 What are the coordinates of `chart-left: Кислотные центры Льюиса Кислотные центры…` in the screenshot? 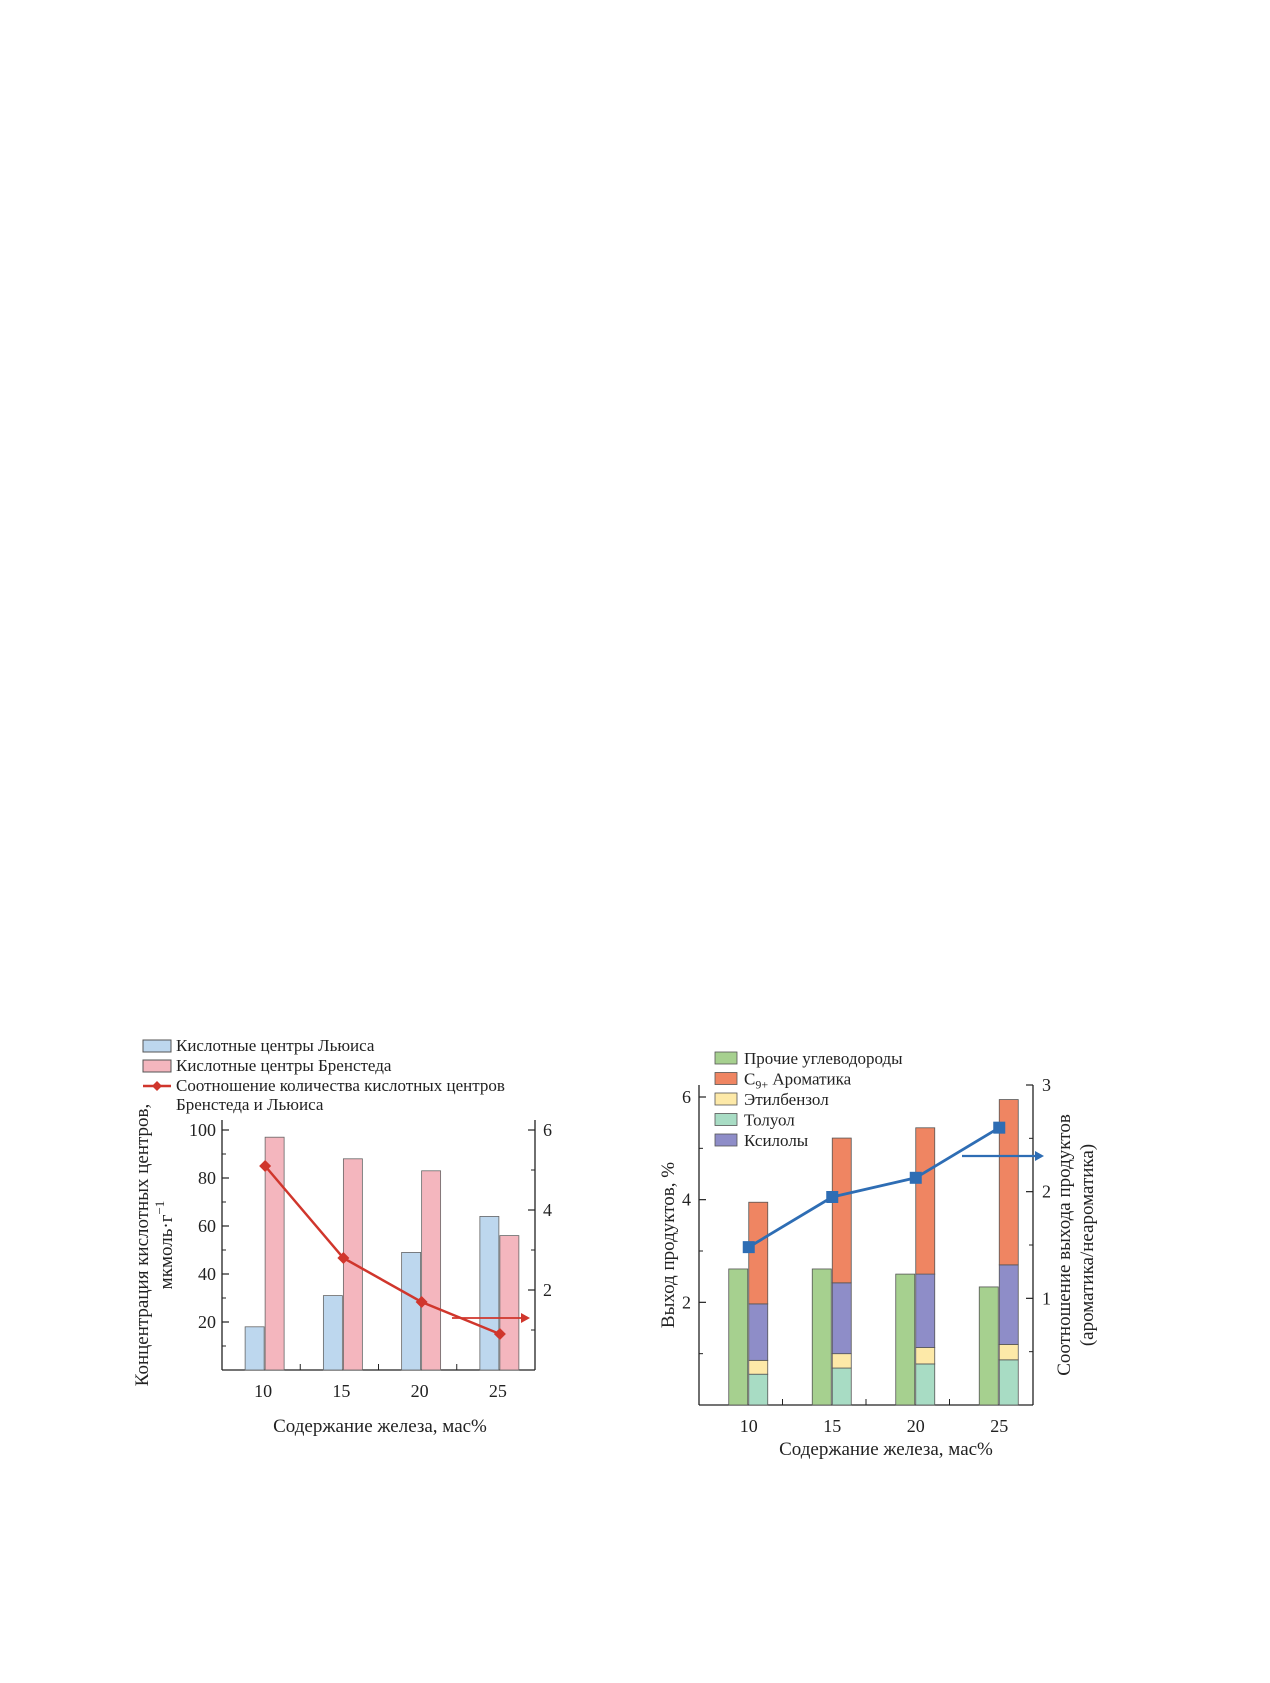 It's located at (342, 1236).